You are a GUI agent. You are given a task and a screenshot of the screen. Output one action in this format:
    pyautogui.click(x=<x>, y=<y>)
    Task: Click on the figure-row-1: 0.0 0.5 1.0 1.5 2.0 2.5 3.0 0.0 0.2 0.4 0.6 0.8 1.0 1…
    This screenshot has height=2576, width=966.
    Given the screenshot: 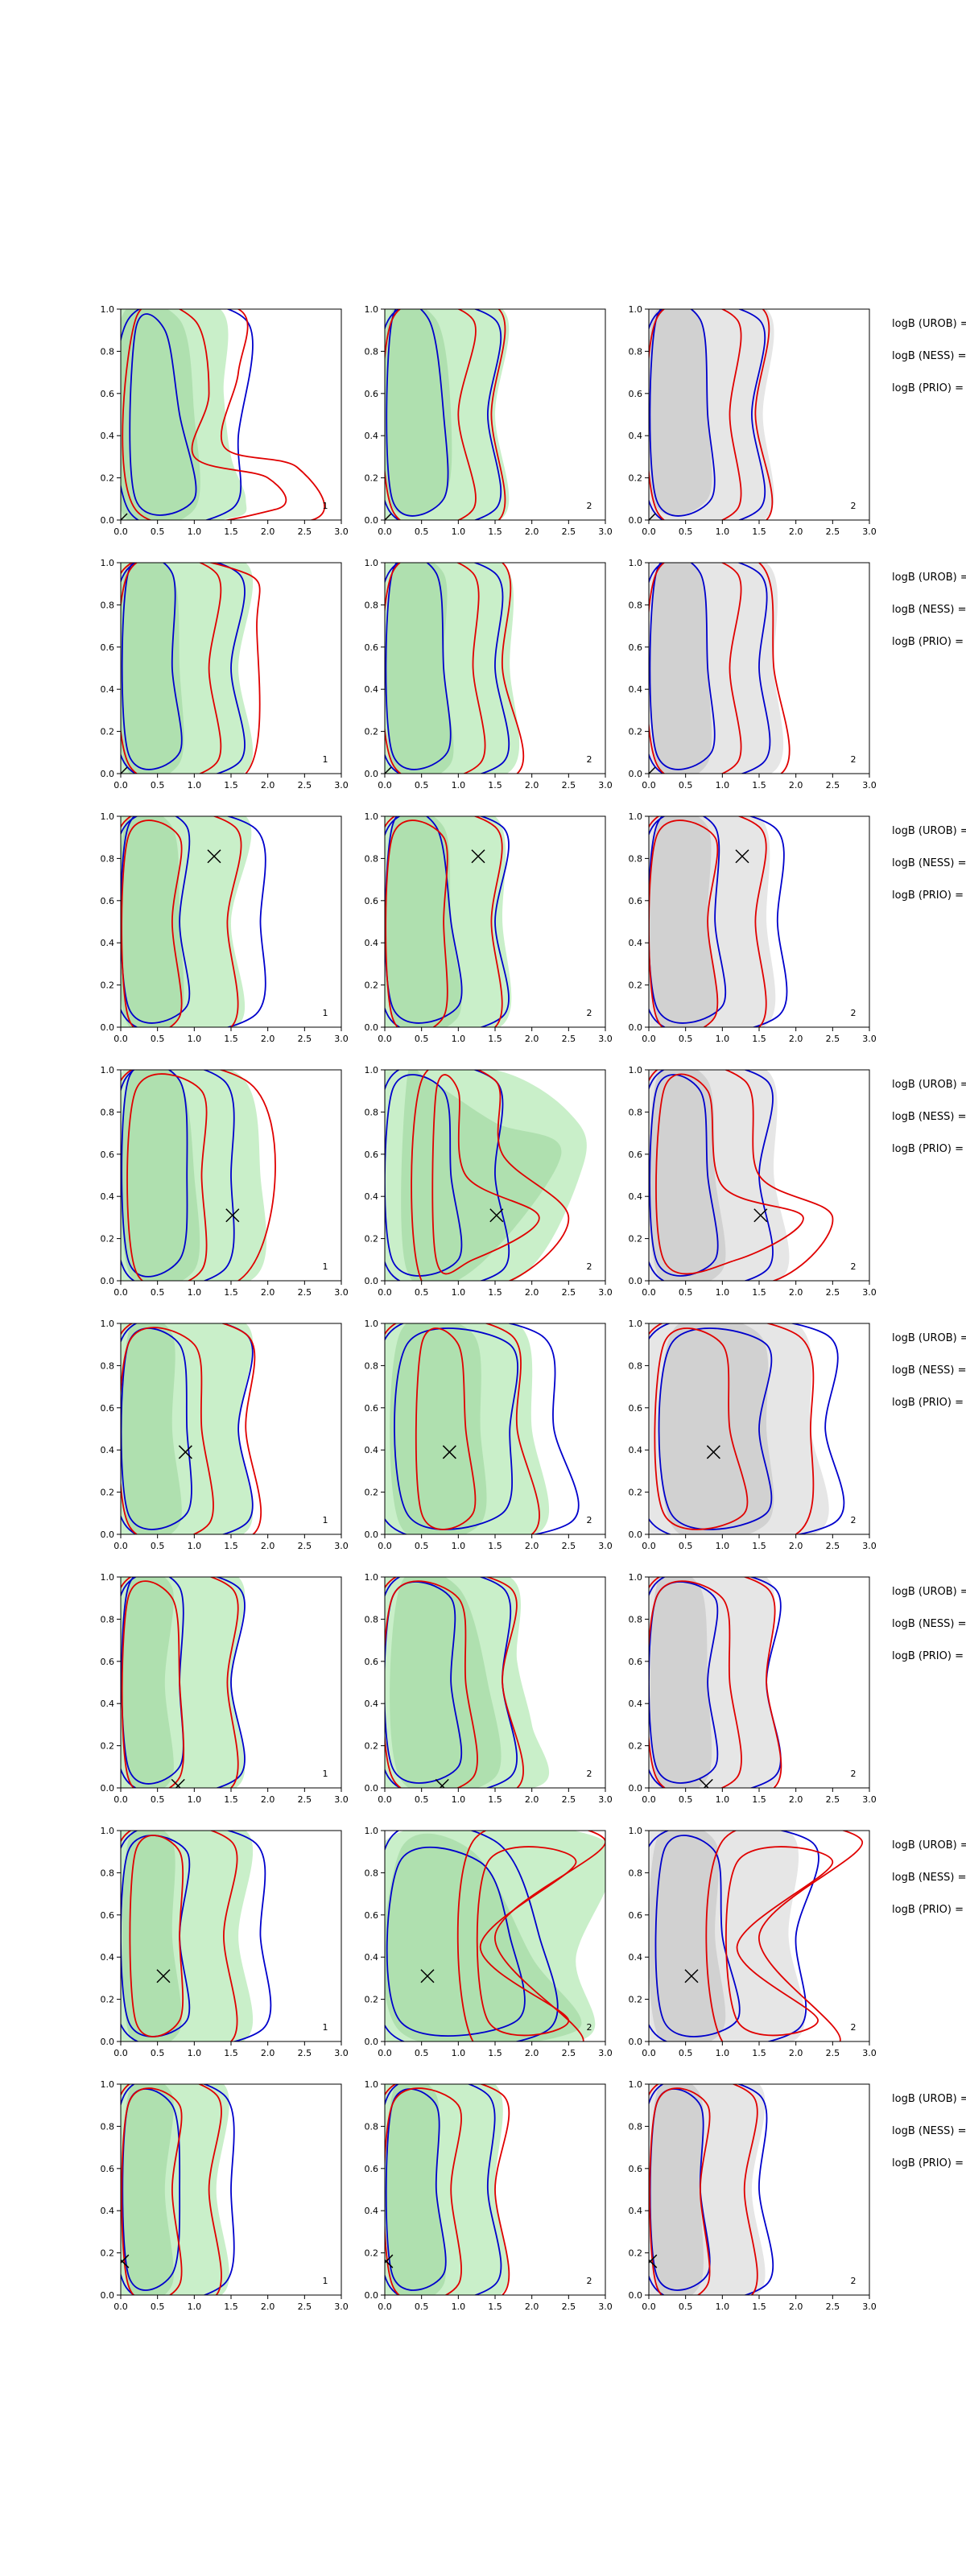 What is the action you would take?
    pyautogui.click(x=533, y=421)
    